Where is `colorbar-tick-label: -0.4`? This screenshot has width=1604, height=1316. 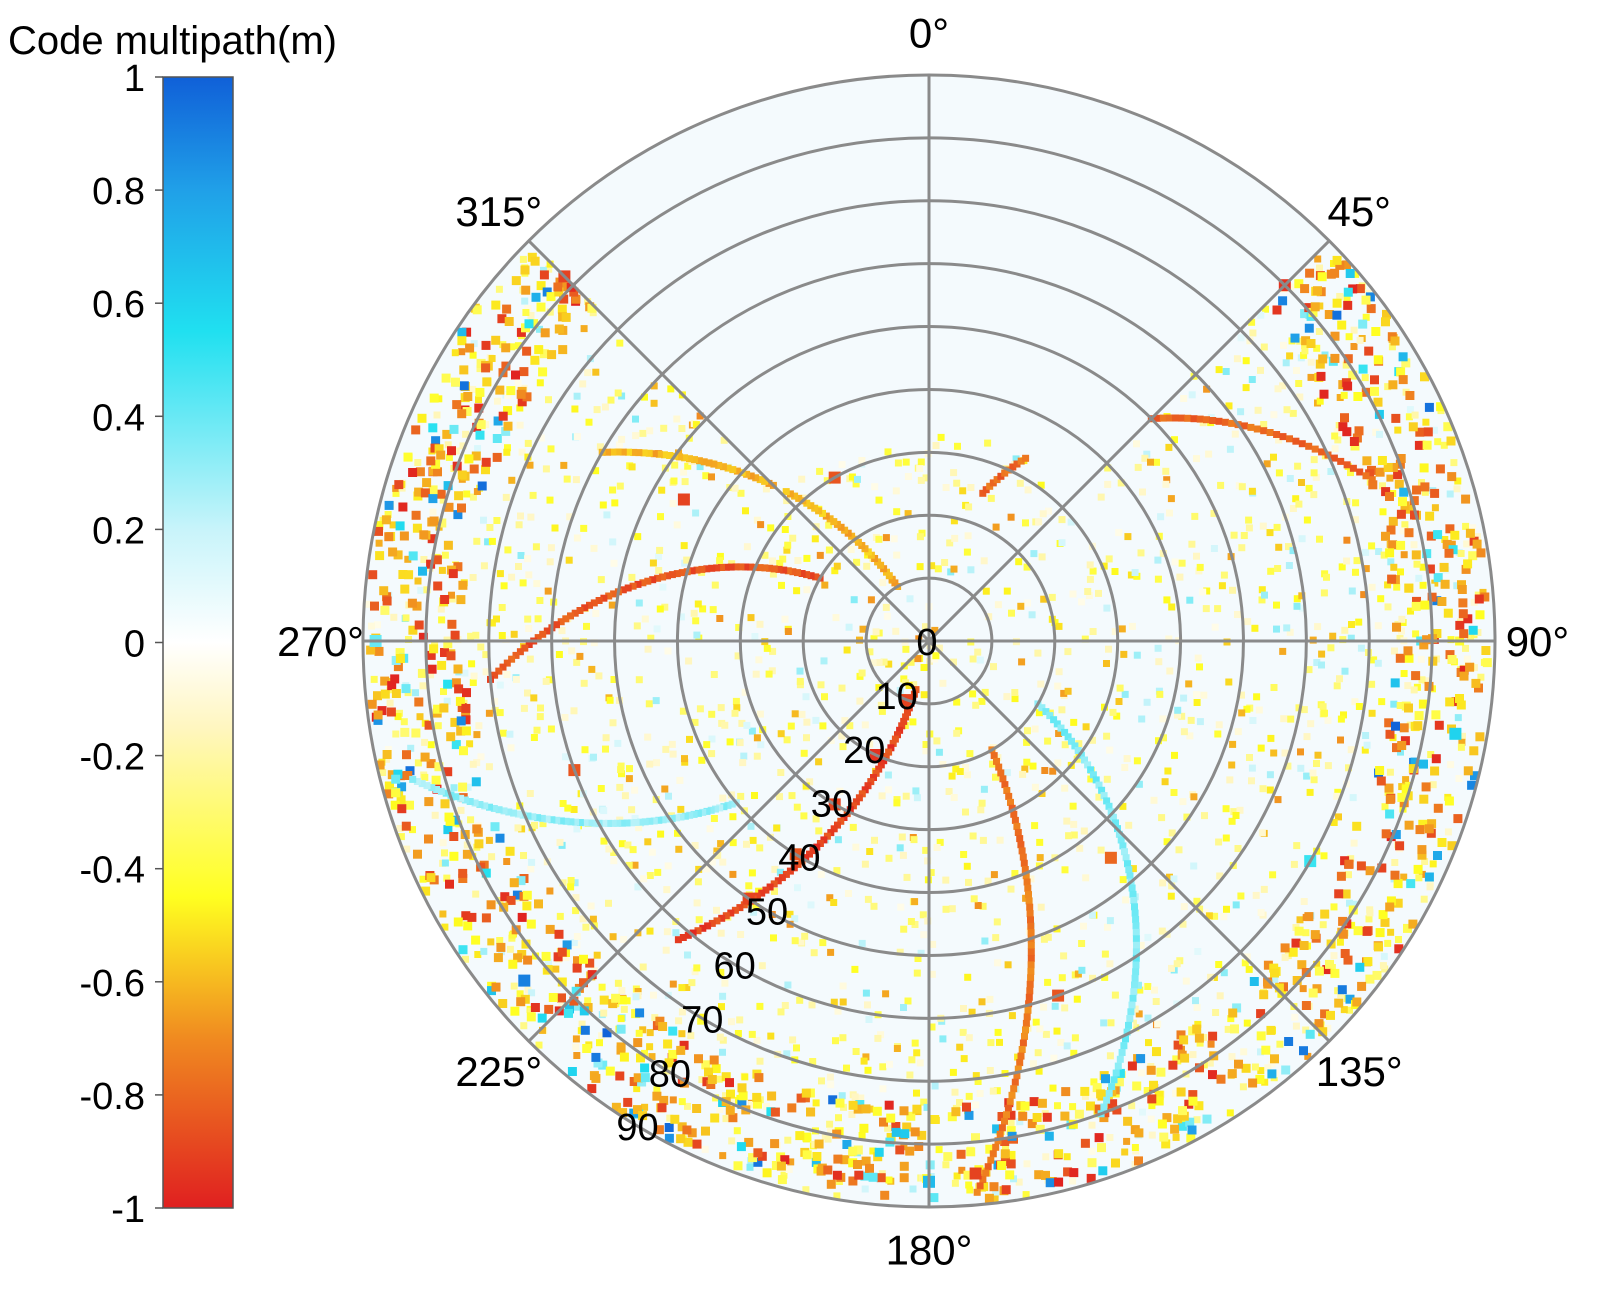
colorbar-tick-label: -0.4 is located at coordinates (112, 871).